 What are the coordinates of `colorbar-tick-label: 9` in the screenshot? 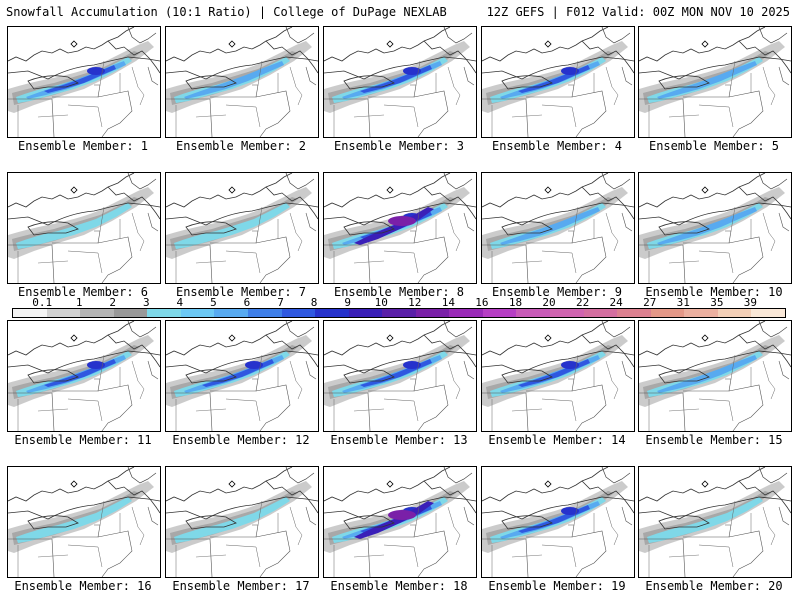 It's located at (347, 302).